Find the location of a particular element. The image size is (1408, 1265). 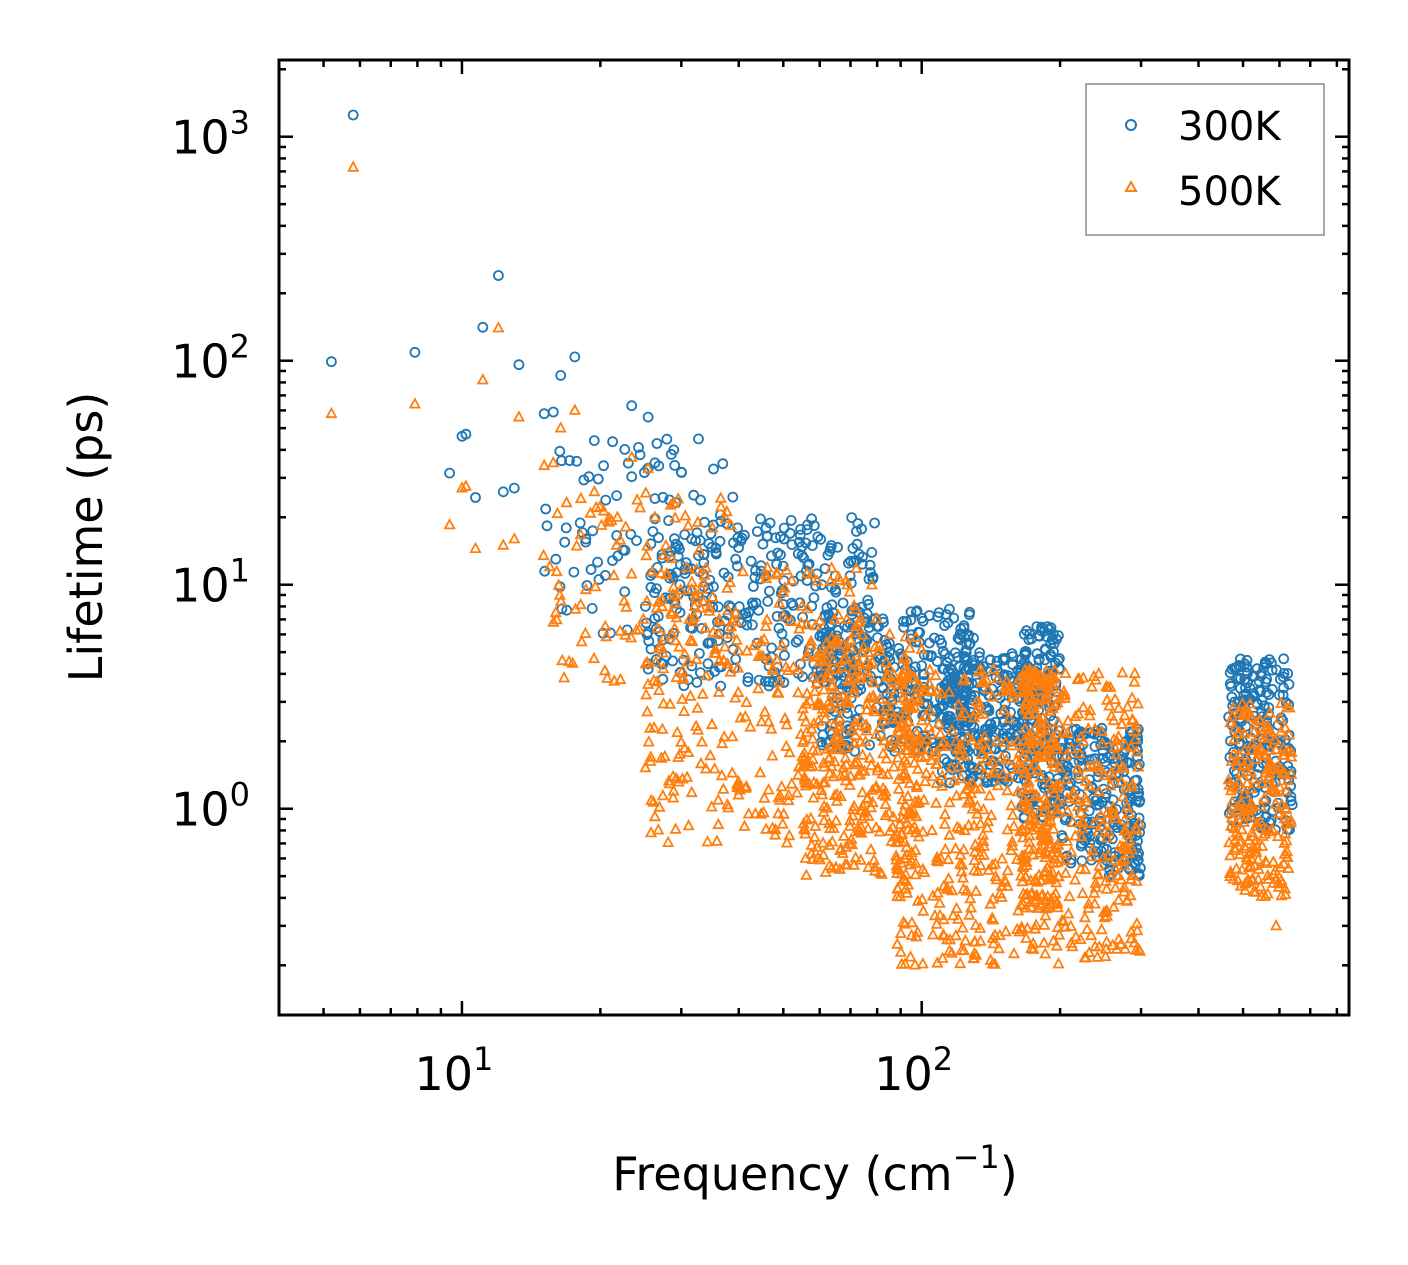

y-axis-title: Lifetime (ps) is located at coordinates (86, 537).